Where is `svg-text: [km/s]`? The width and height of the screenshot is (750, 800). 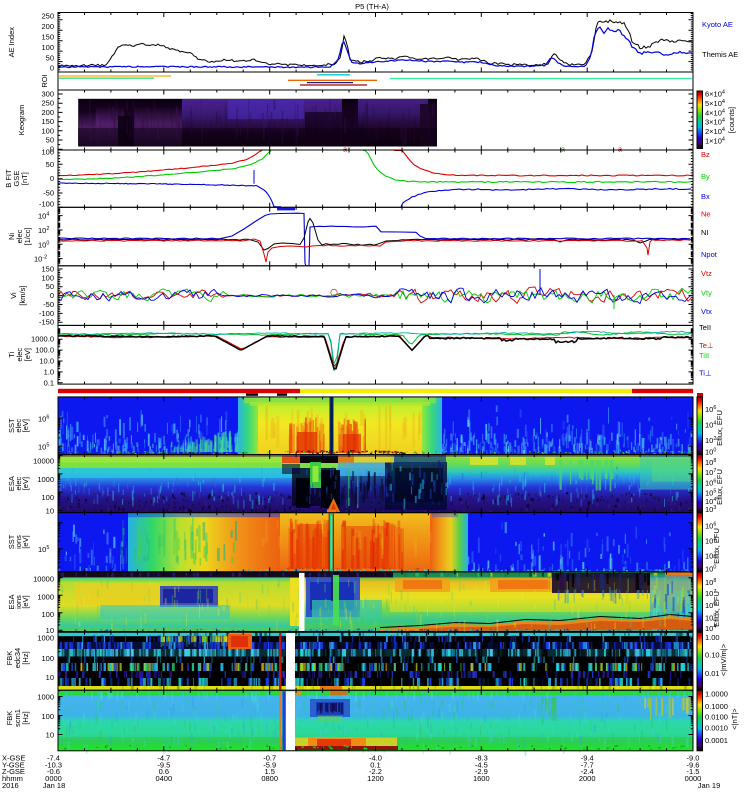
svg-text: [km/s] is located at coordinates (22, 296).